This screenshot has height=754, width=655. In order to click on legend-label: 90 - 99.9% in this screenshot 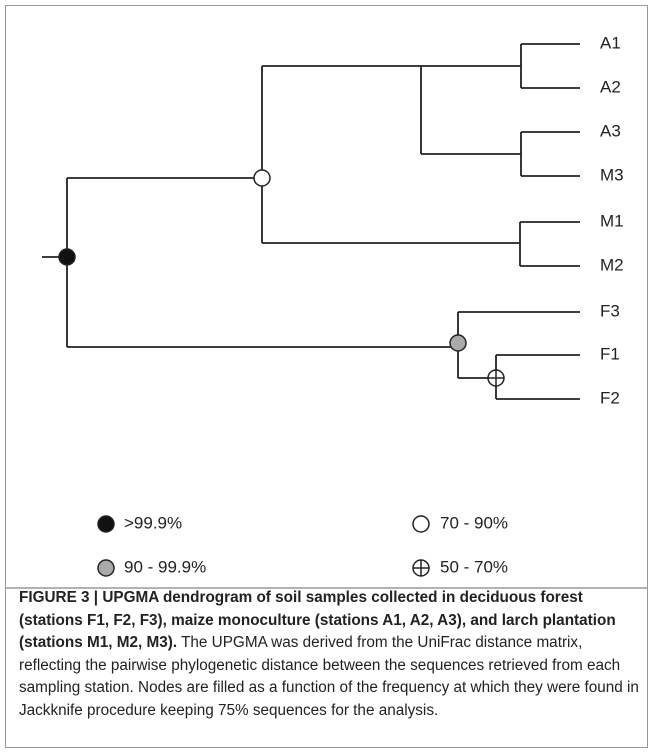, I will do `click(165, 566)`.